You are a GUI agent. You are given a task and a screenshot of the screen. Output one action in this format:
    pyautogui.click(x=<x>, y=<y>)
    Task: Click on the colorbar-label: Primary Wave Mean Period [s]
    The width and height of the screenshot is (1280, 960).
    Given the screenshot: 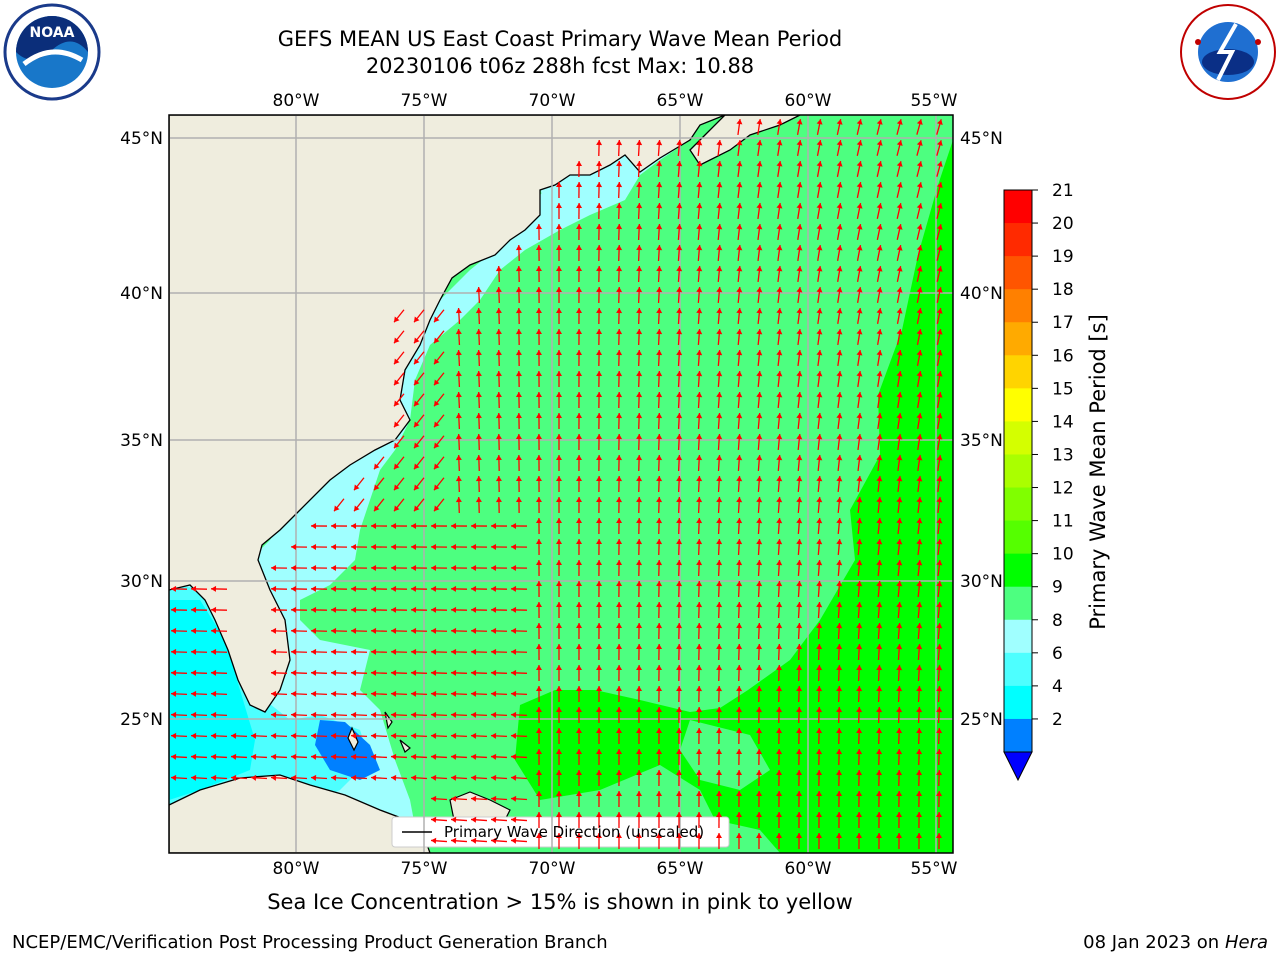 What is the action you would take?
    pyautogui.click(x=1098, y=472)
    